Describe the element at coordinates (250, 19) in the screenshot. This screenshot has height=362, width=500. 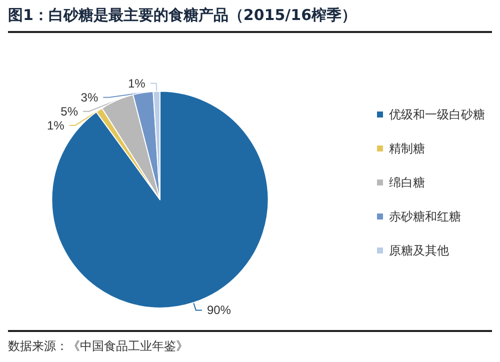
I see `chart-title: 图1：白砂糖是最主要的食糖产品（2015/16榨季）` at that location.